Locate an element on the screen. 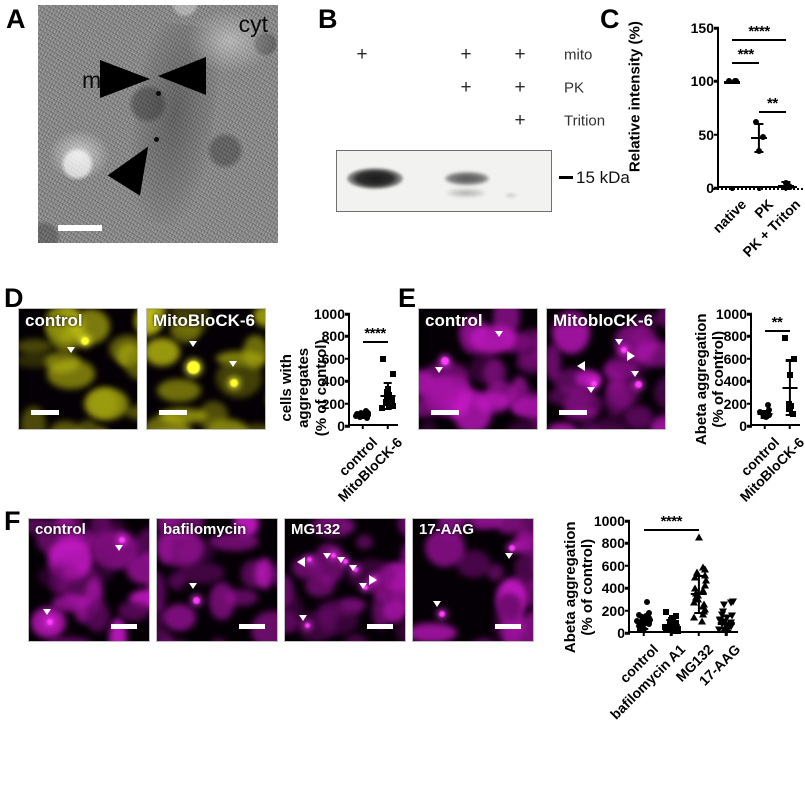 This screenshot has height=794, width=805. scale-bar-panel-a is located at coordinates (80, 228).